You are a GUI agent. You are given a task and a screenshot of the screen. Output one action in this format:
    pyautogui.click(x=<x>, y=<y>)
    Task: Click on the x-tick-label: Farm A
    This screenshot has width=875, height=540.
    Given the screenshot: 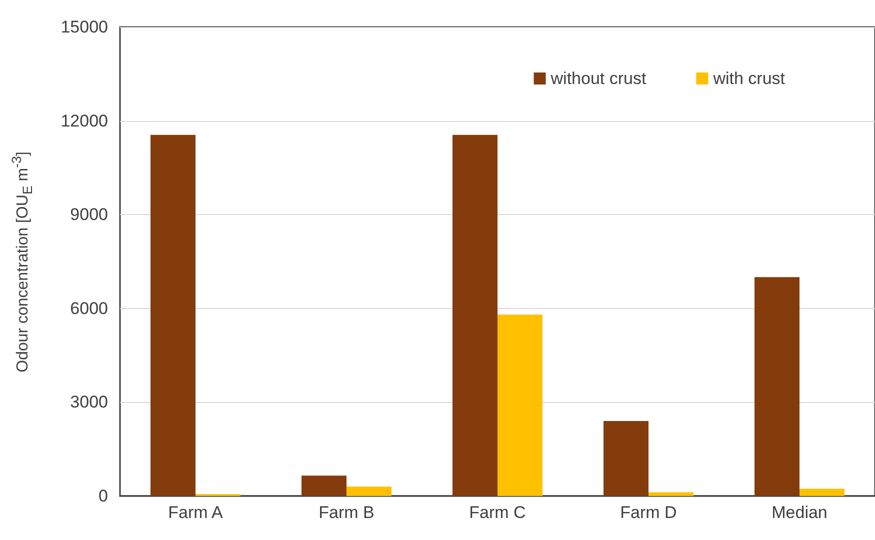 What is the action you would take?
    pyautogui.click(x=196, y=512)
    